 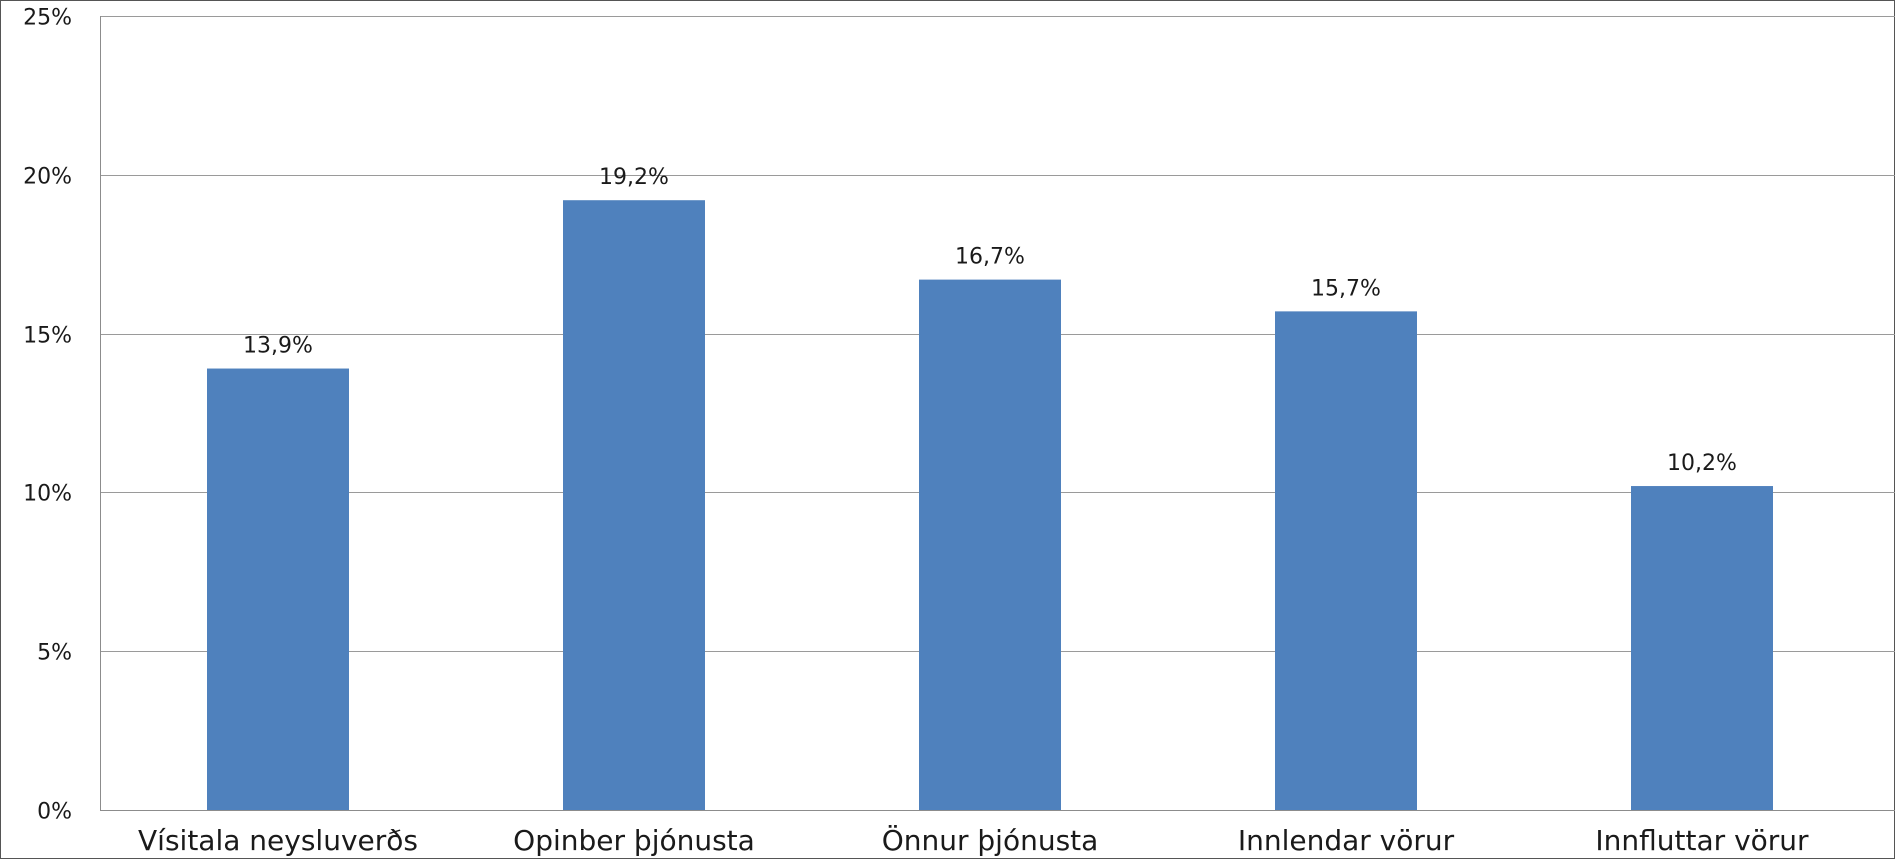 What do you see at coordinates (990, 840) in the screenshot?
I see `category-label: Önnur þjónusta` at bounding box center [990, 840].